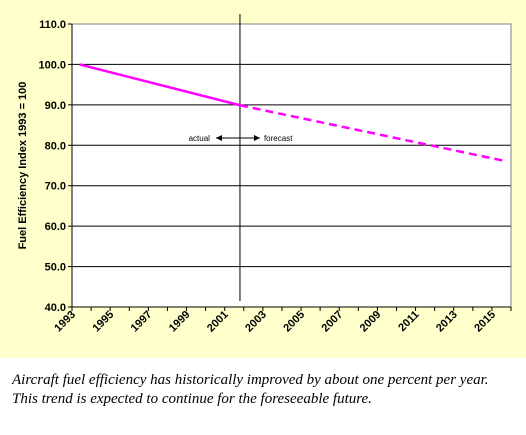 Image resolution: width=526 pixels, height=435 pixels. I want to click on y-axis-title: Fuel Efficiency Index 1993 = 100, so click(23, 166).